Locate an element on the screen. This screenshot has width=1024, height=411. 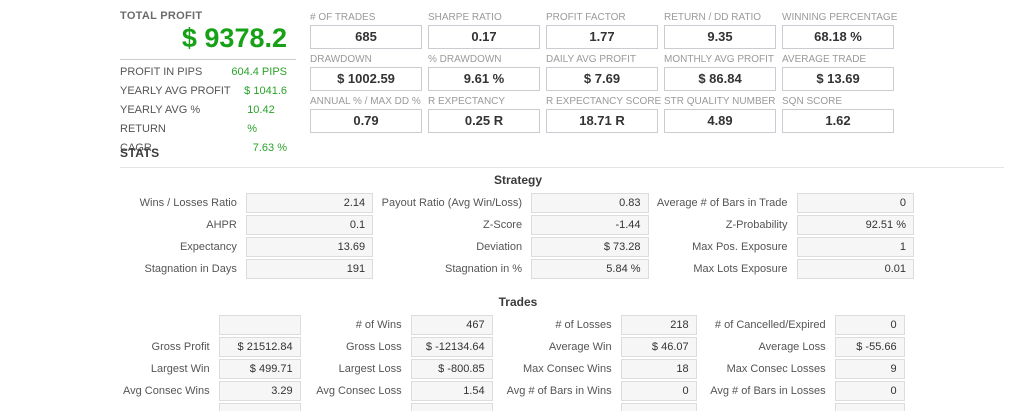
stat-label: Expectancy is located at coordinates (208, 247).